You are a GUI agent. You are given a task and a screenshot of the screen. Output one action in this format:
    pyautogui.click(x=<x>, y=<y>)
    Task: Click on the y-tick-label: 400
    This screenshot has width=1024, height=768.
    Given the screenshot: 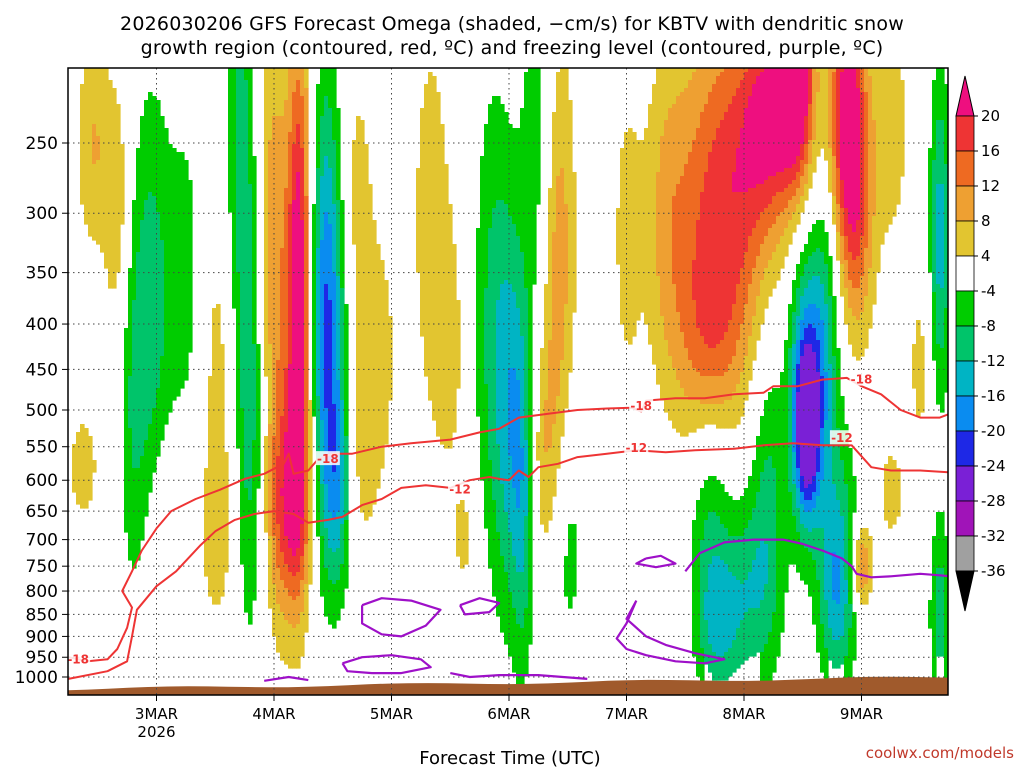 What is the action you would take?
    pyautogui.click(x=42, y=325)
    